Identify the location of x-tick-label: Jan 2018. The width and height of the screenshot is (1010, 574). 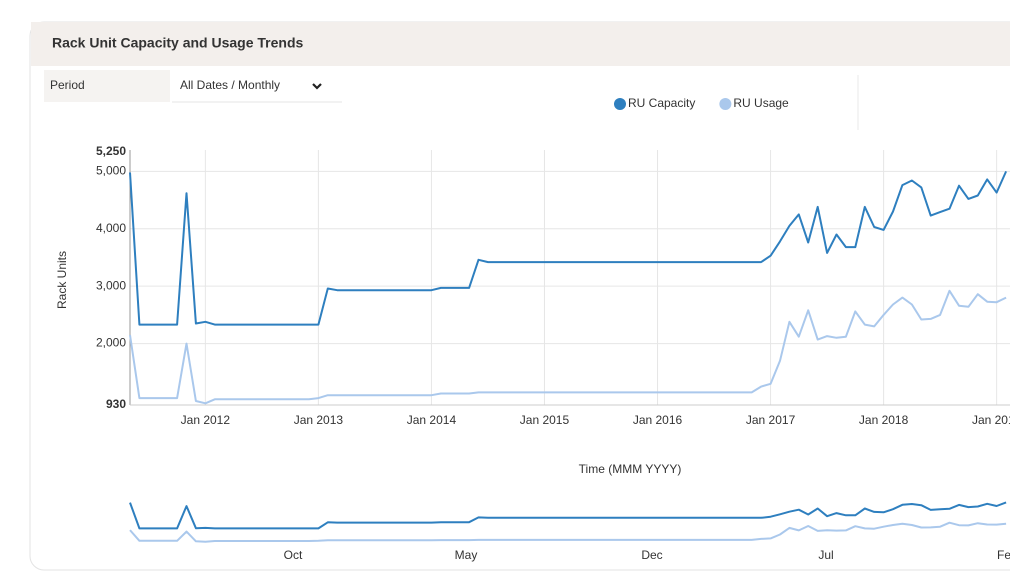
(884, 420).